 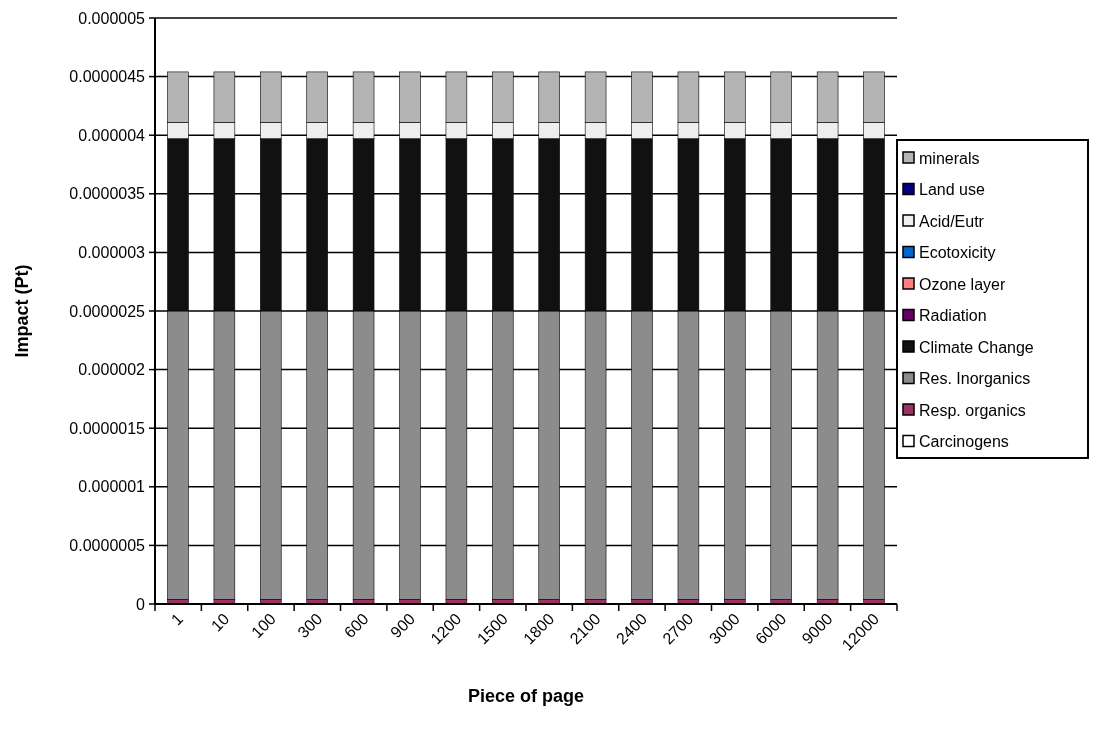 I want to click on x-tick-label: 1, so click(x=177, y=619).